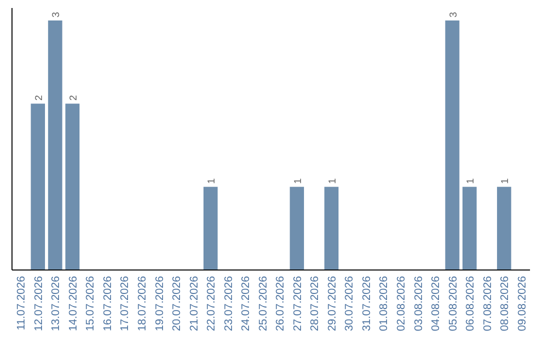 The width and height of the screenshot is (540, 340). What do you see at coordinates (470, 304) in the screenshot?
I see `x-tick-label: 06.08.2026` at bounding box center [470, 304].